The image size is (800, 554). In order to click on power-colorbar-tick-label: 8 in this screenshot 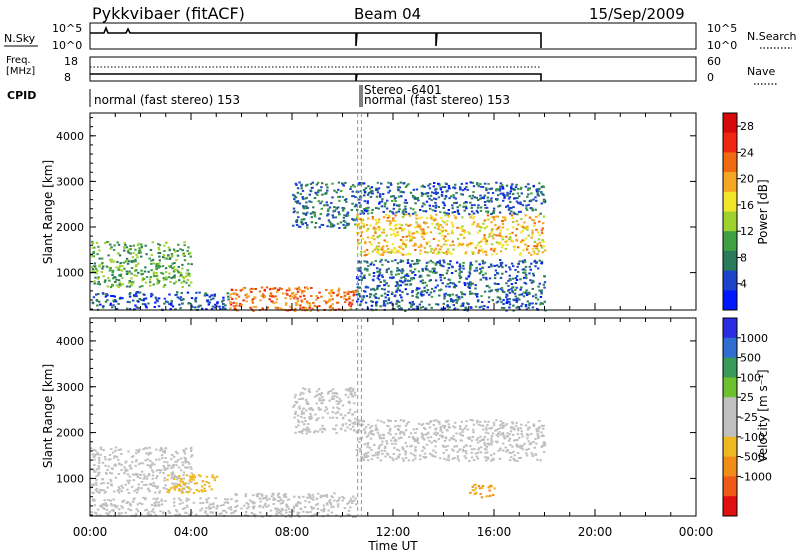, I will do `click(743, 257)`.